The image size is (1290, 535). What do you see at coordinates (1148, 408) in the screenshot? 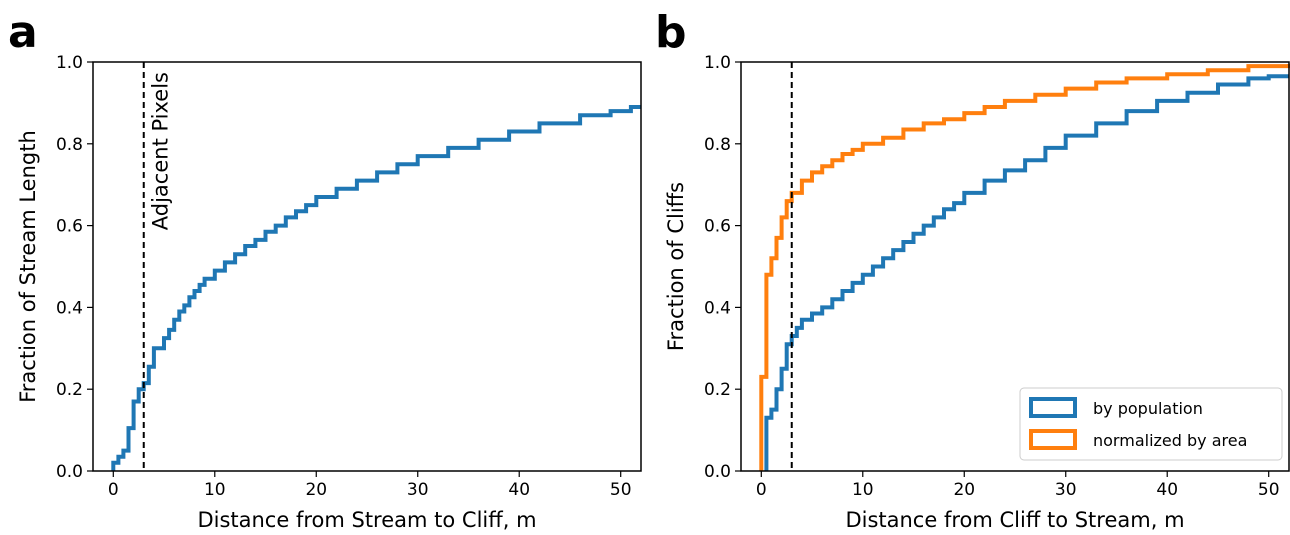
I see `legend-label-by-population: by population` at bounding box center [1148, 408].